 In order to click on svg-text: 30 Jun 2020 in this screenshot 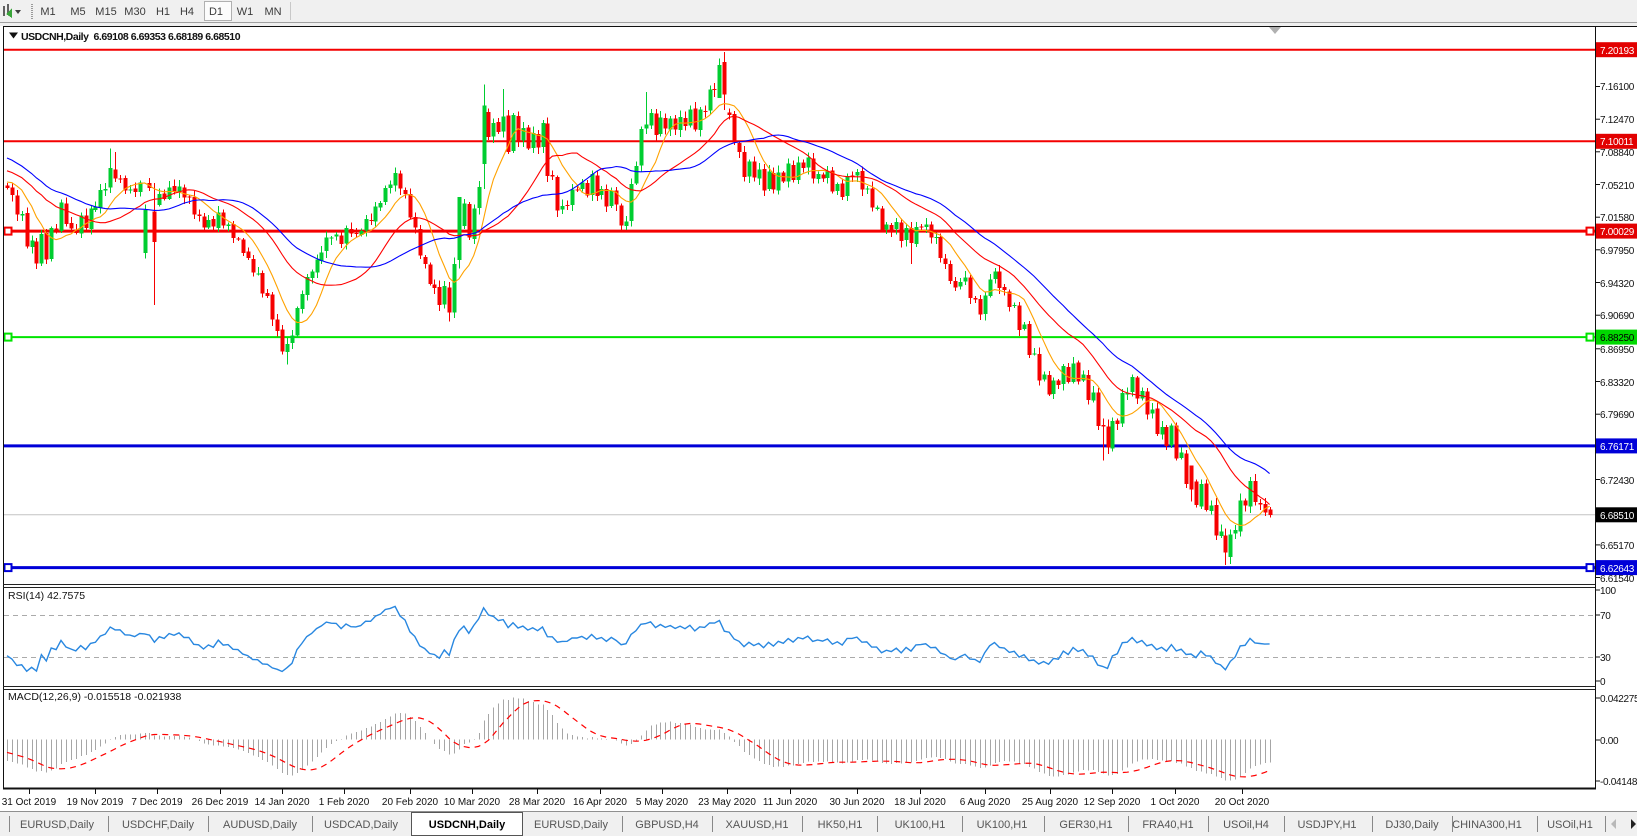, I will do `click(856, 802)`.